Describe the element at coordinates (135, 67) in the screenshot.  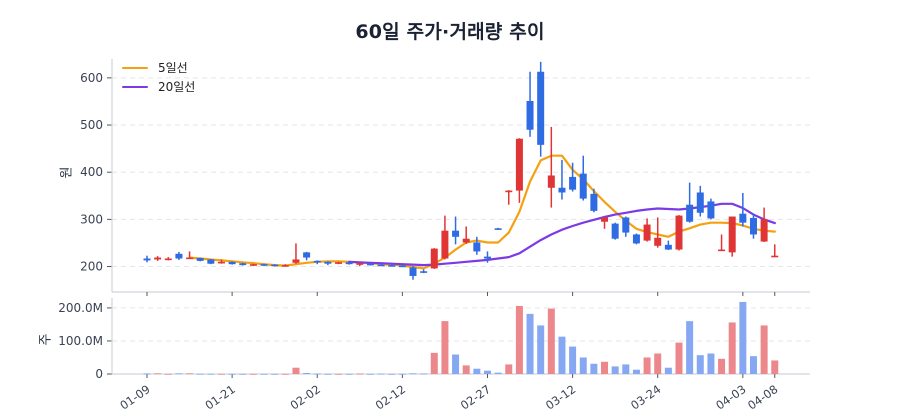
I see `ma5-line-swatch-icon` at that location.